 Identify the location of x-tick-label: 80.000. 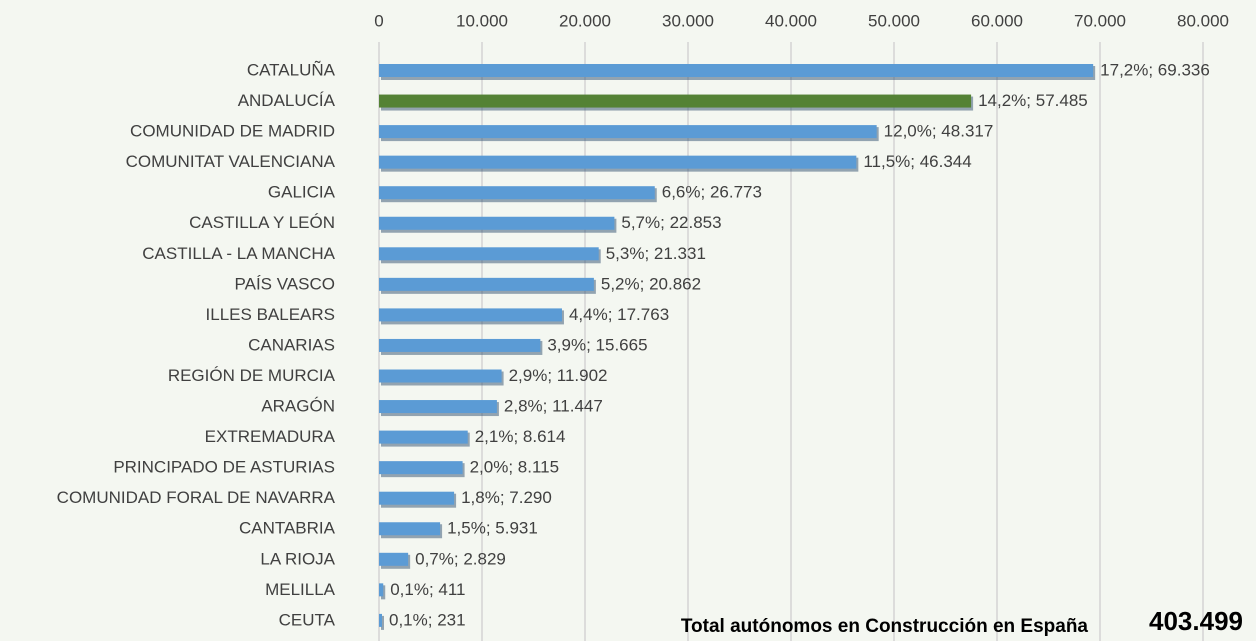
(1203, 20).